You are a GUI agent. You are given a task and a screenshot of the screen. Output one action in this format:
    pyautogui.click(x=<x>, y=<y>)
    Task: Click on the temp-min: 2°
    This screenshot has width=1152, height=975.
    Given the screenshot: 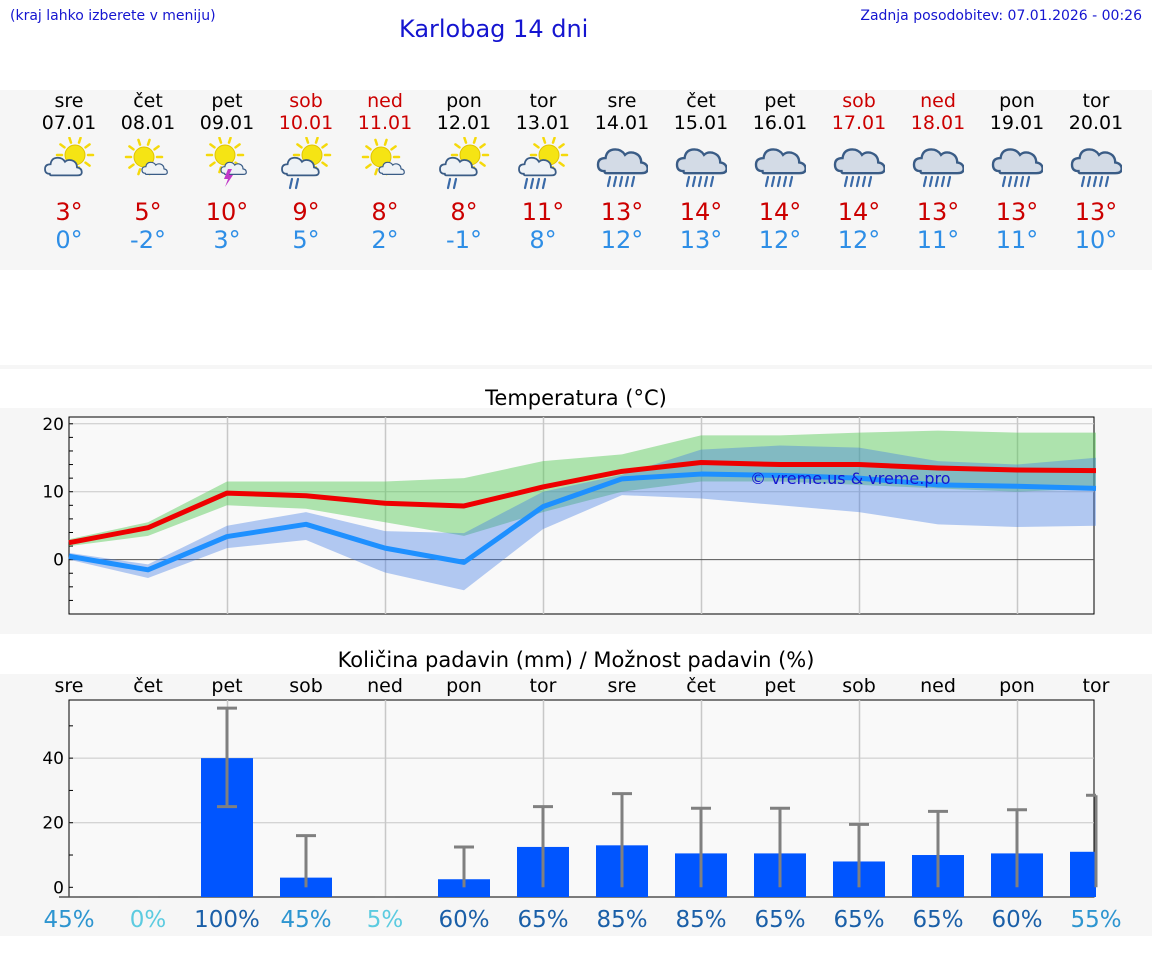 What is the action you would take?
    pyautogui.click(x=385, y=240)
    